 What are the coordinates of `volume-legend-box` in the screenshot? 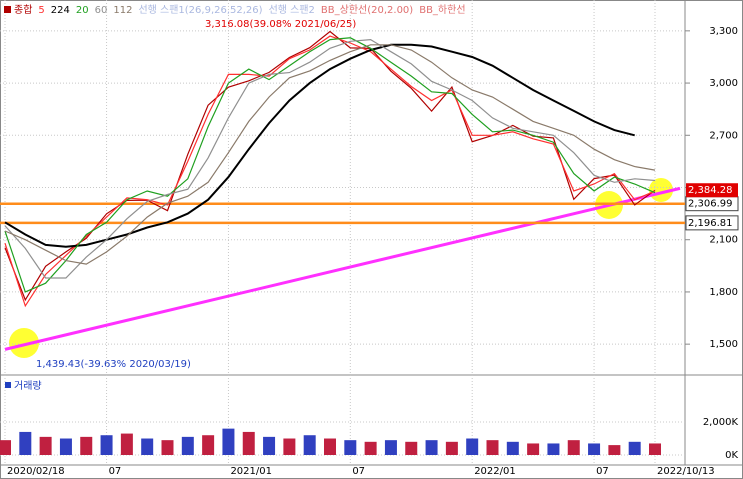 It's located at (8, 385).